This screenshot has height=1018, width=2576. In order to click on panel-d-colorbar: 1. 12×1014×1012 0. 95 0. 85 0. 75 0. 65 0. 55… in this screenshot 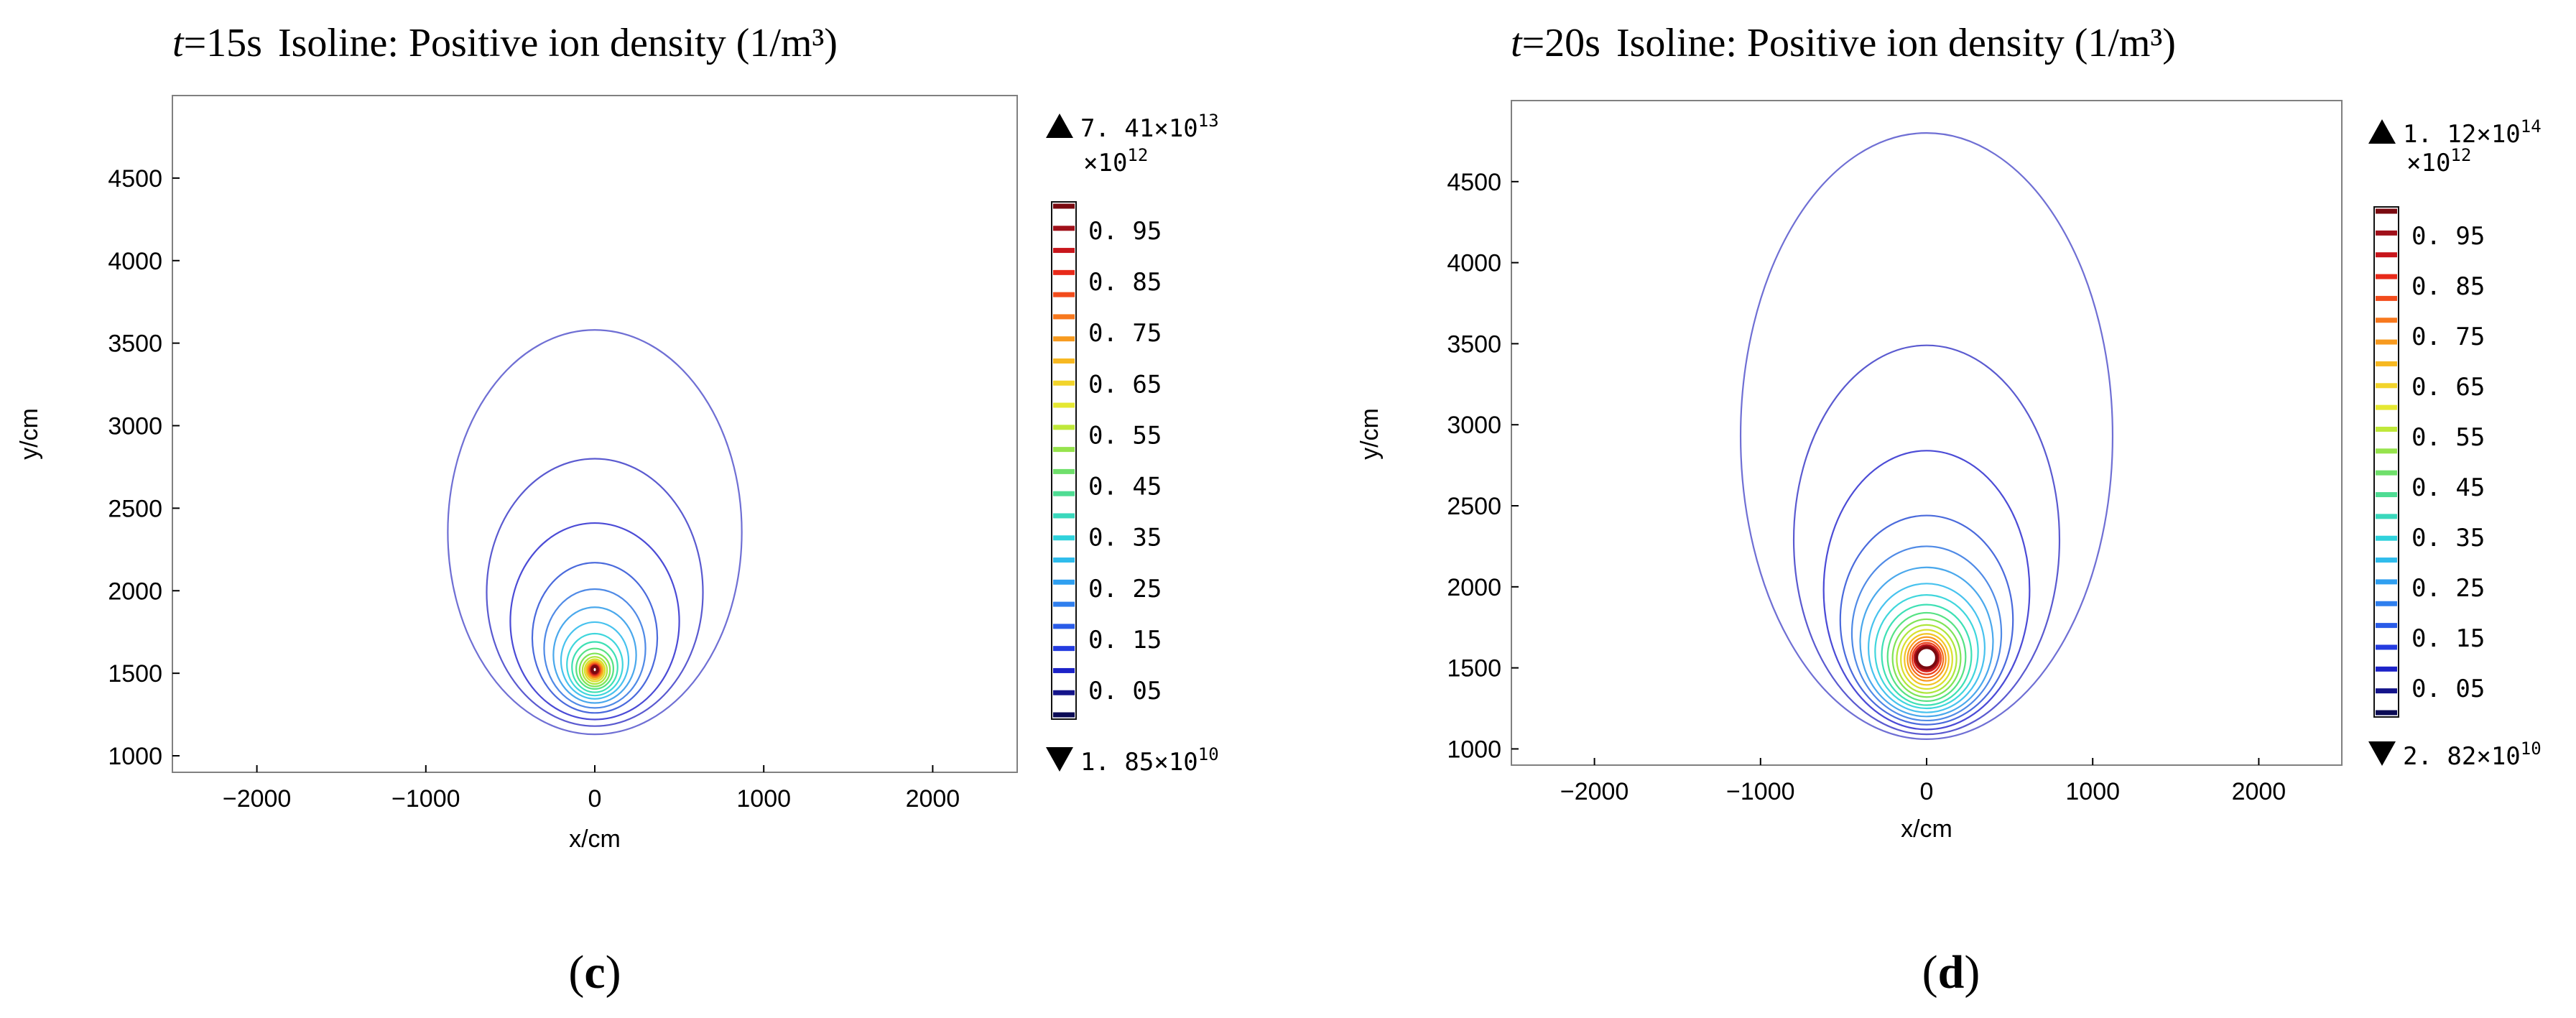, I will do `click(2455, 444)`.